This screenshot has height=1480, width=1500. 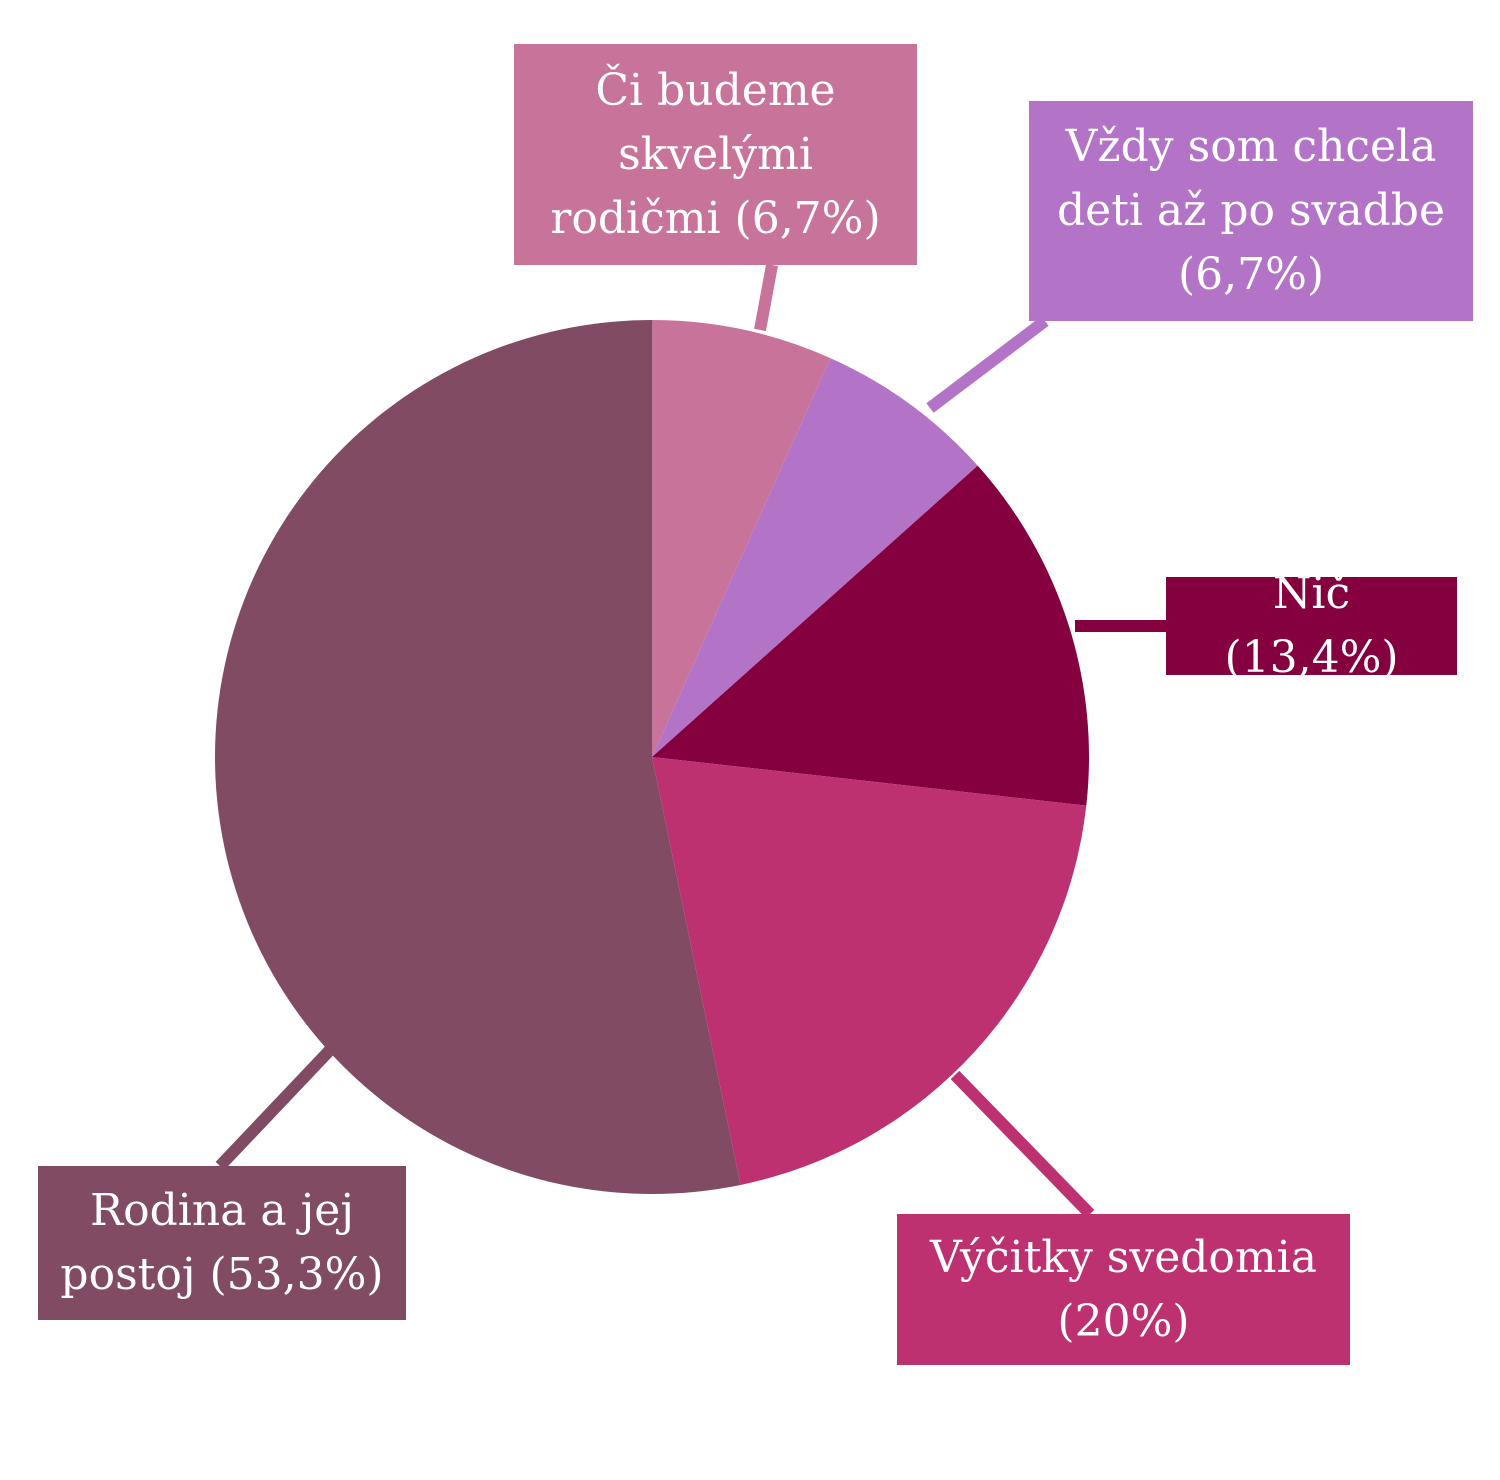 I want to click on slice-label: Či budeme skvelými rodičmi (6,7%), so click(x=715, y=154).